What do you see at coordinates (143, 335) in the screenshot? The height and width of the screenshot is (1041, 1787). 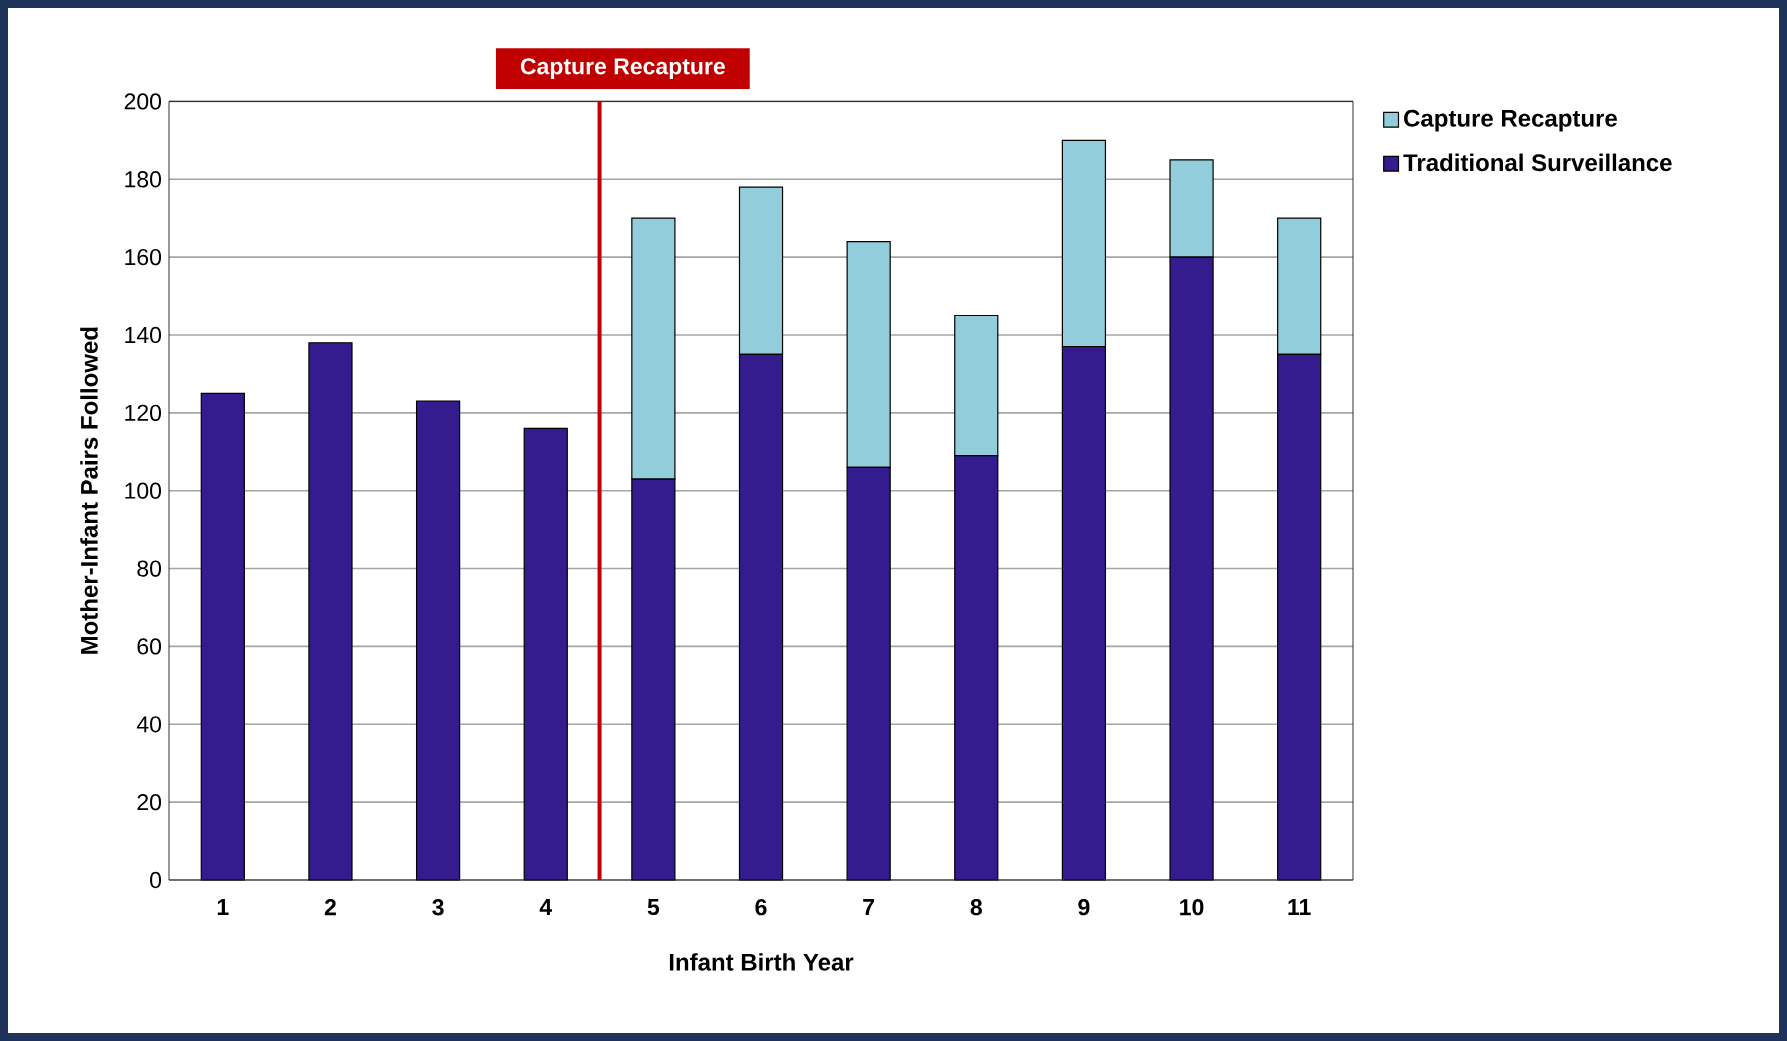 I see `y-tick-label: 140` at bounding box center [143, 335].